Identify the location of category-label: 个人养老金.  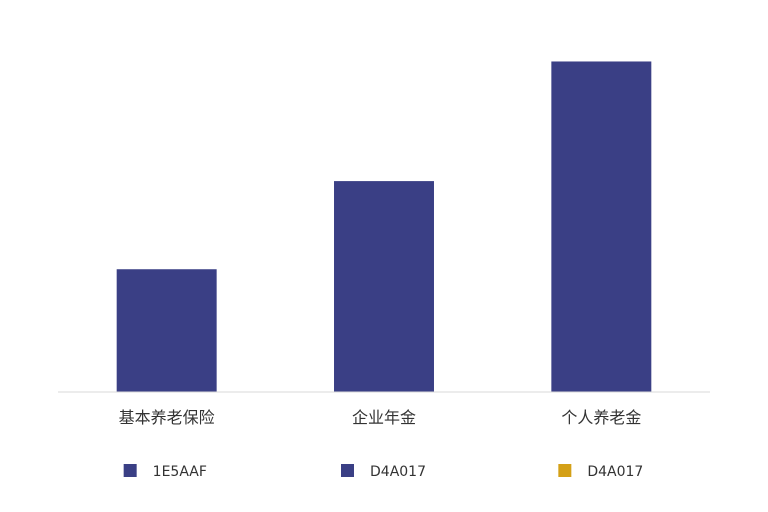
(601, 417).